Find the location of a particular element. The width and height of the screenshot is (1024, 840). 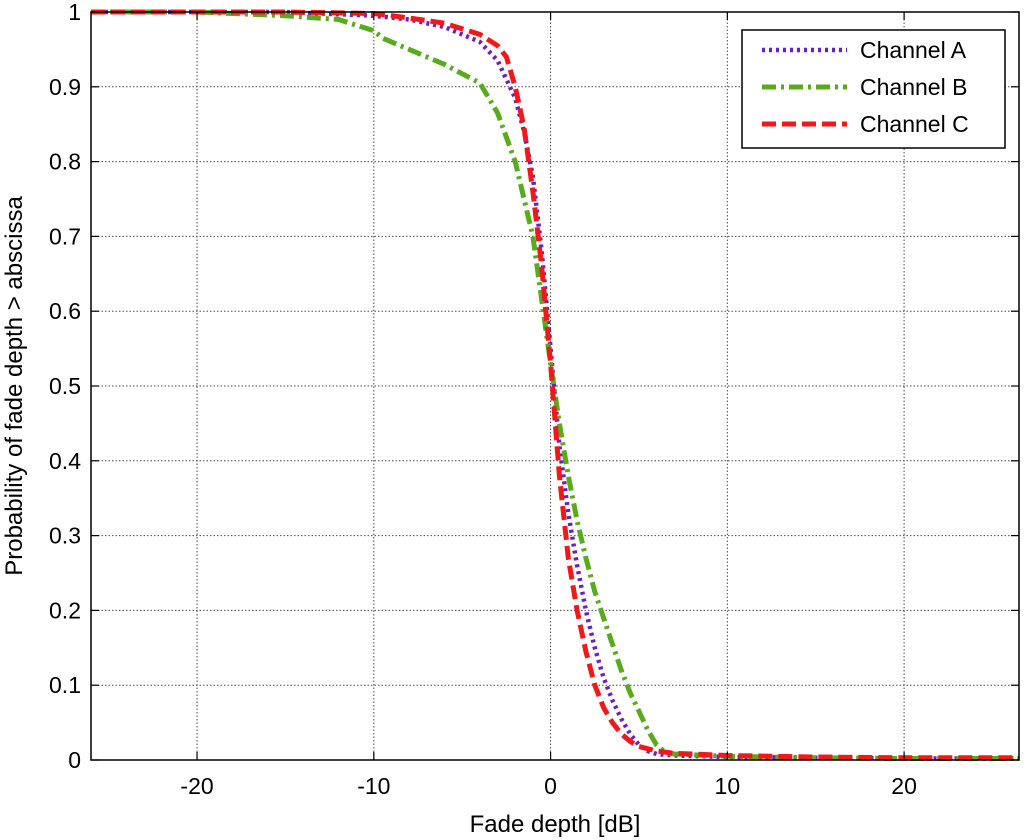

x-tick-label: 20 is located at coordinates (904, 786).